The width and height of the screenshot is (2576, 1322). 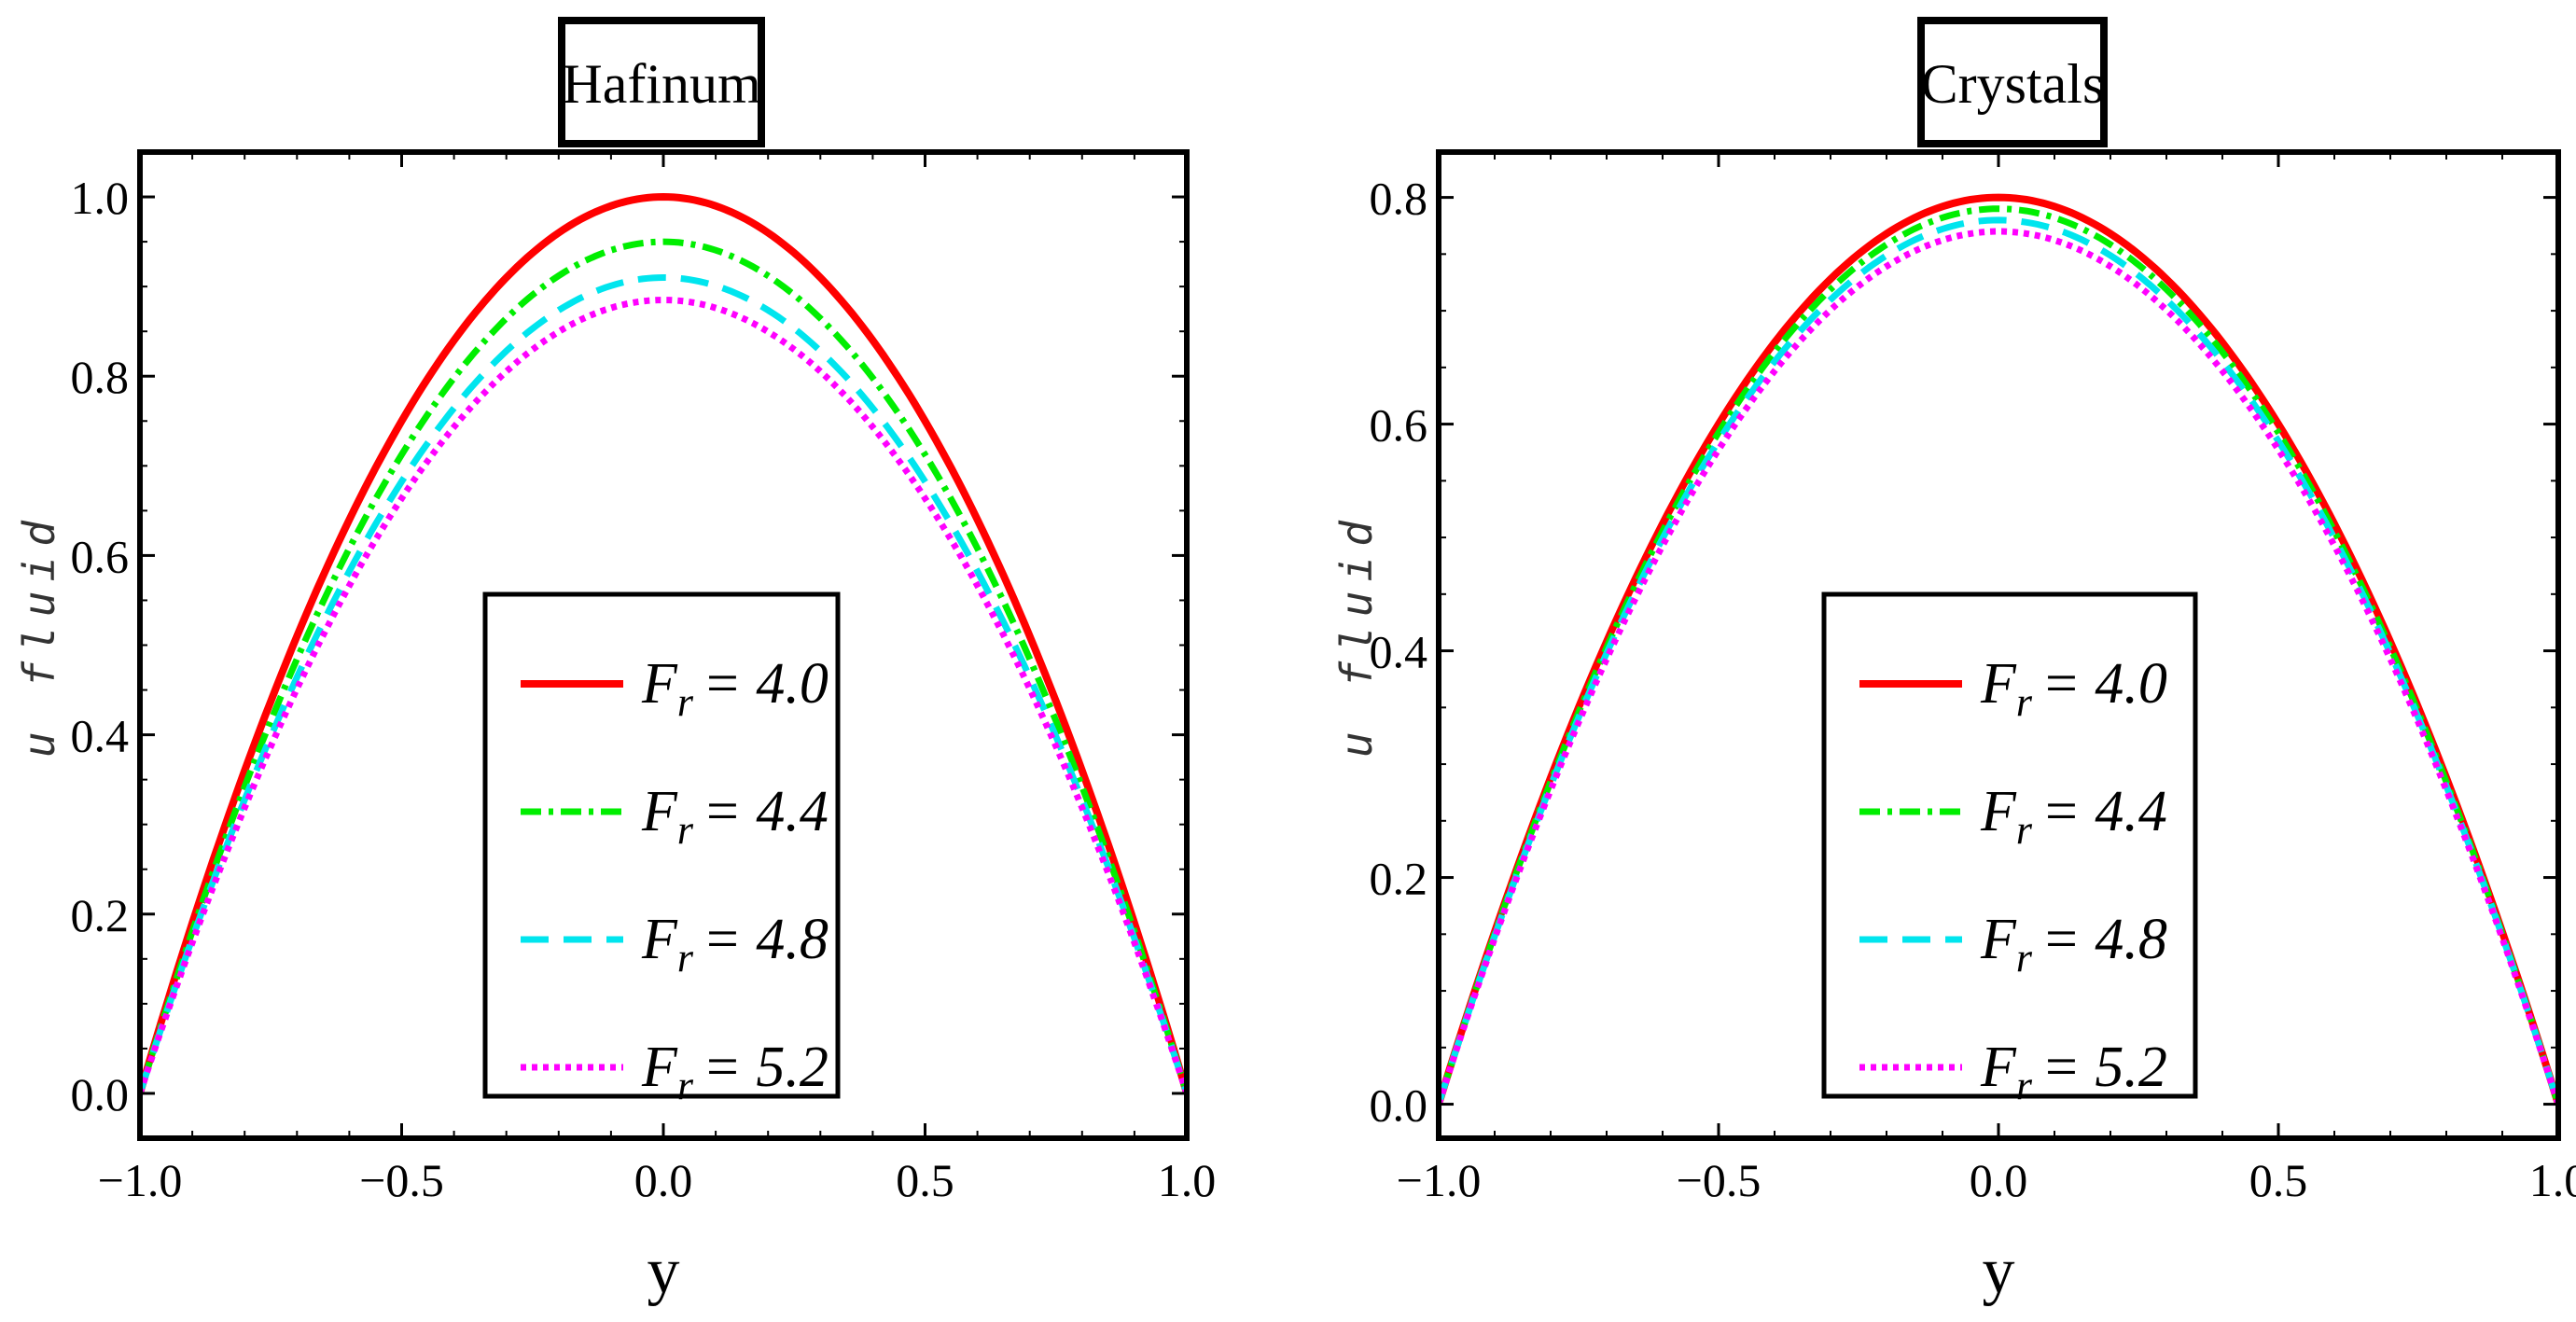 I want to click on chart-title: Hafinum, so click(x=661, y=84).